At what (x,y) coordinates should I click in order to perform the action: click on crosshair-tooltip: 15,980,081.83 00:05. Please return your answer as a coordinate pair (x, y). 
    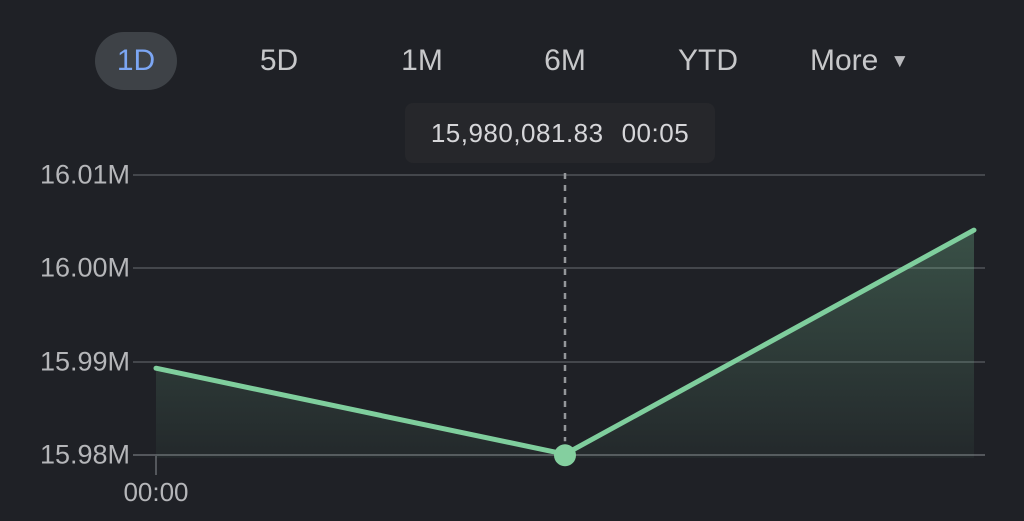
    Looking at the image, I should click on (560, 133).